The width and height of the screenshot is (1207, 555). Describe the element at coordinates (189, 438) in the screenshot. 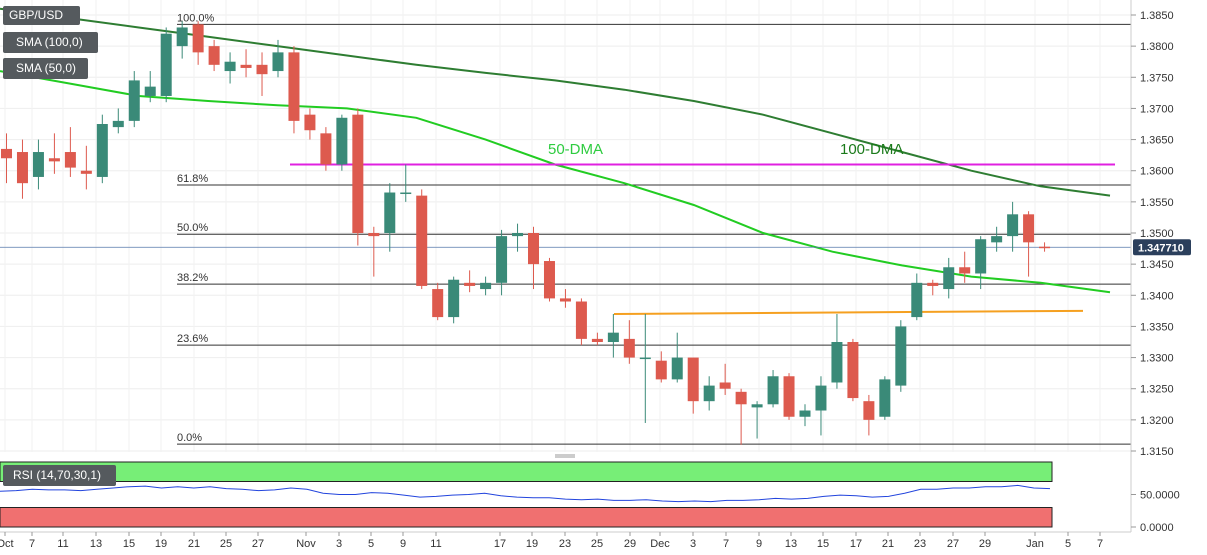

I see `fib-label: 0.0%` at that location.